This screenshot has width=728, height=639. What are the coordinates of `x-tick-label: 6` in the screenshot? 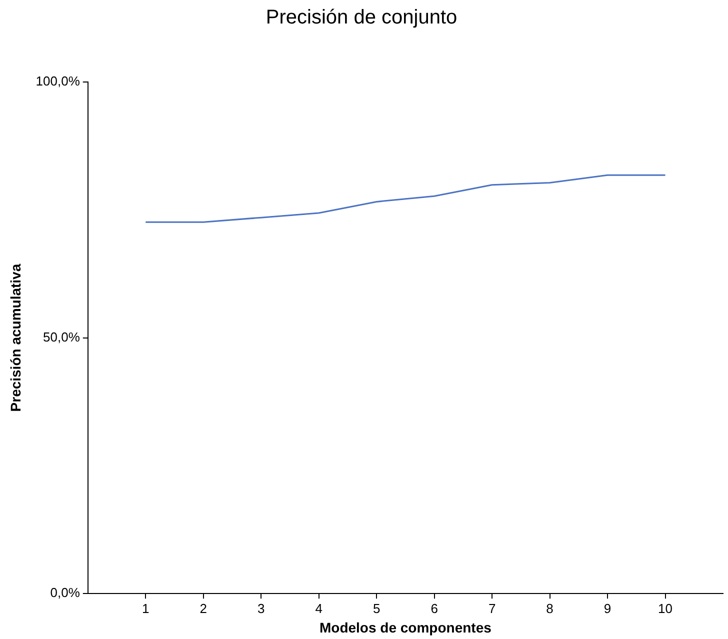 It's located at (434, 608).